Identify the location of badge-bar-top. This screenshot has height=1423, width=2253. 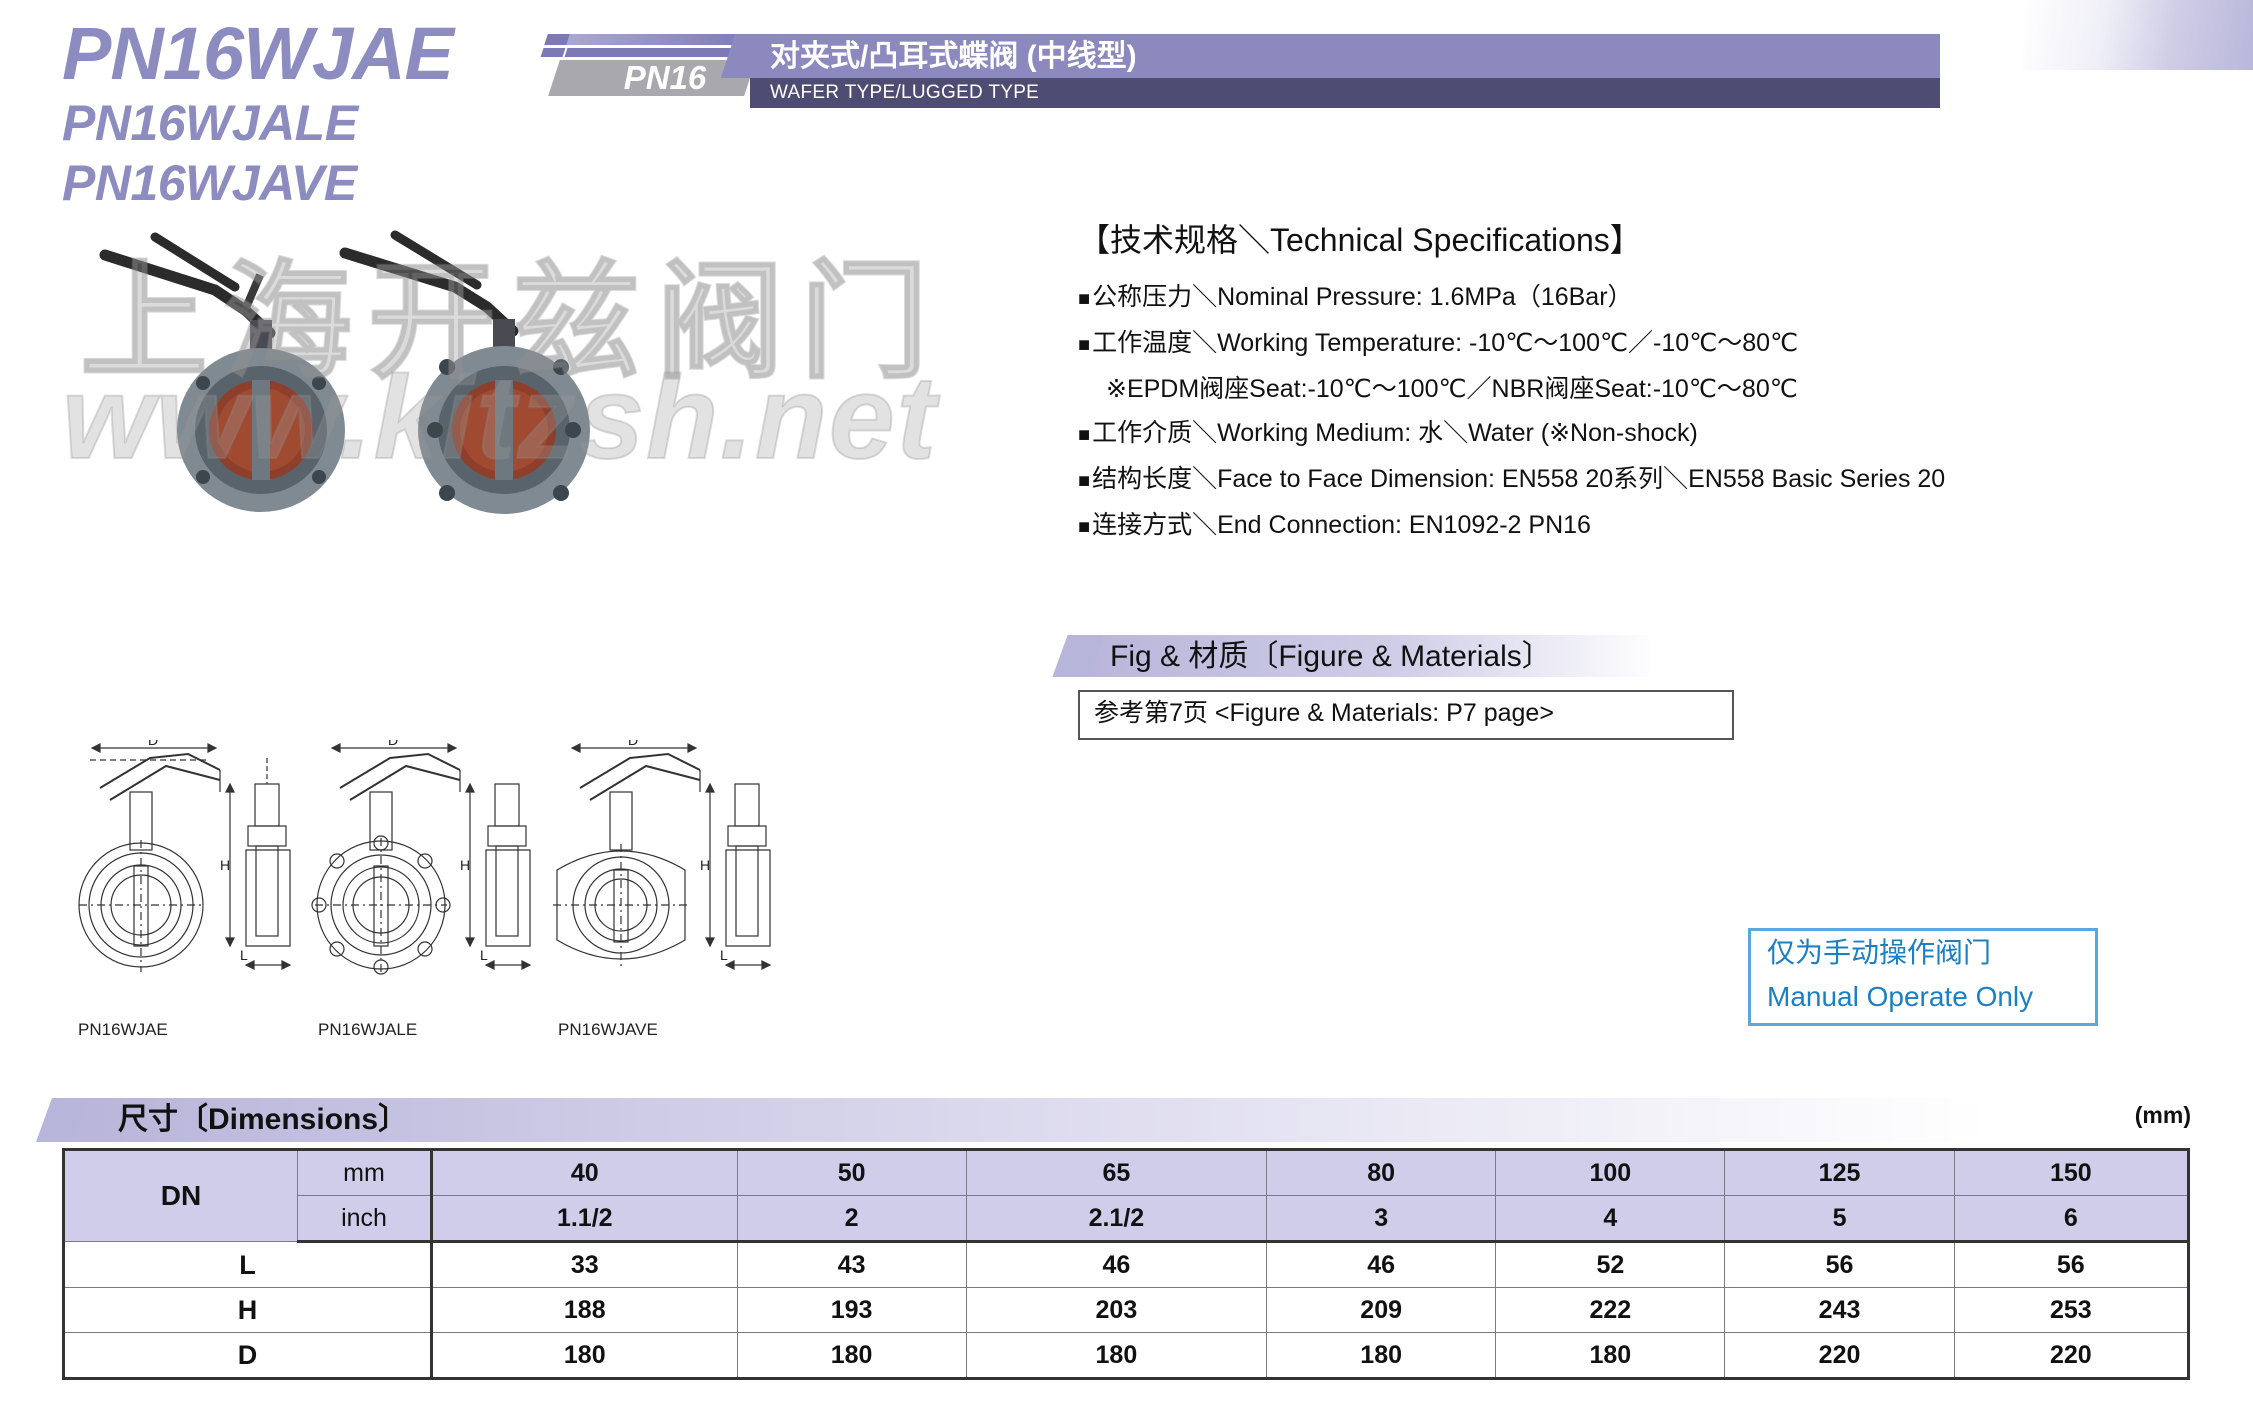
(663, 39).